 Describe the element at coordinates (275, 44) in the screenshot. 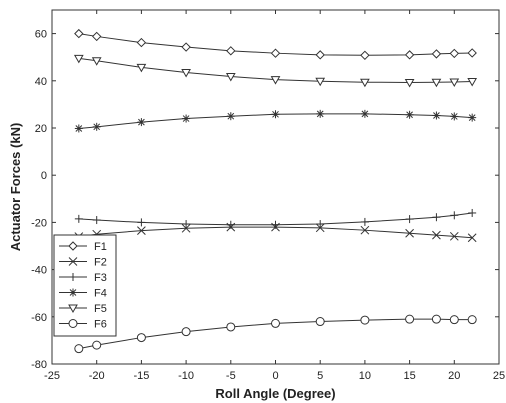

I see `series-f1` at that location.